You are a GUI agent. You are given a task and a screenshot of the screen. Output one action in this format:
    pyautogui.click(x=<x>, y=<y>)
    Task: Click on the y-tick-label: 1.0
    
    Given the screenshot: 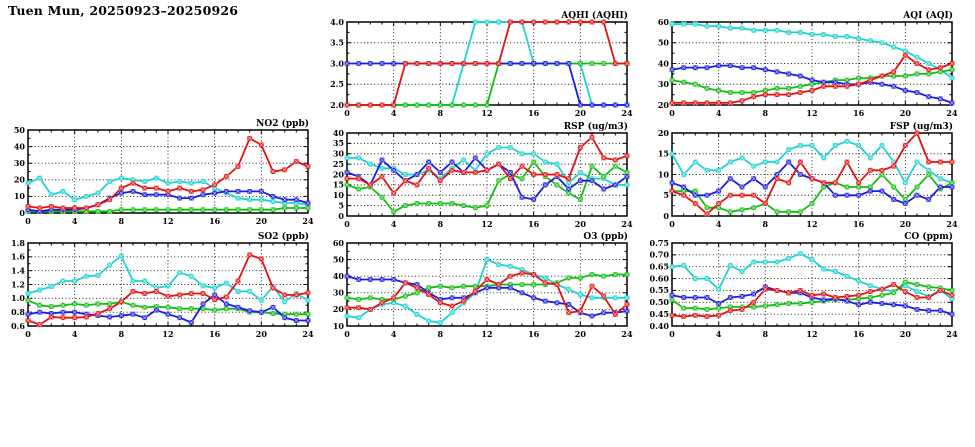 What is the action you would take?
    pyautogui.click(x=18, y=298)
    